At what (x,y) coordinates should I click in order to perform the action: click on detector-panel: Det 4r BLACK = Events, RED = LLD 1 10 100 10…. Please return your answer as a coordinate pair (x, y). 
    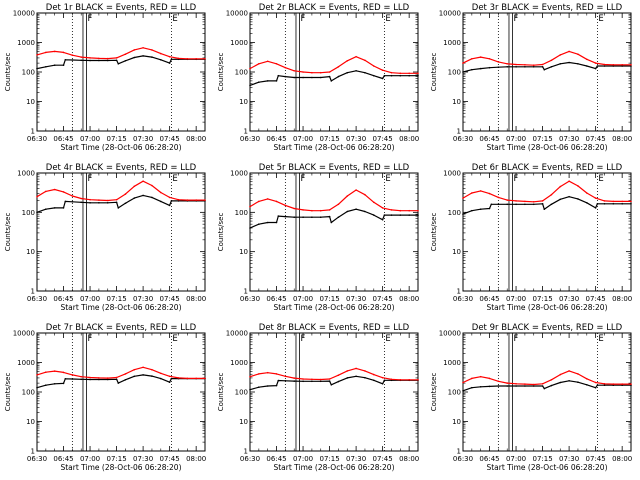
    Looking at the image, I should click on (105, 237).